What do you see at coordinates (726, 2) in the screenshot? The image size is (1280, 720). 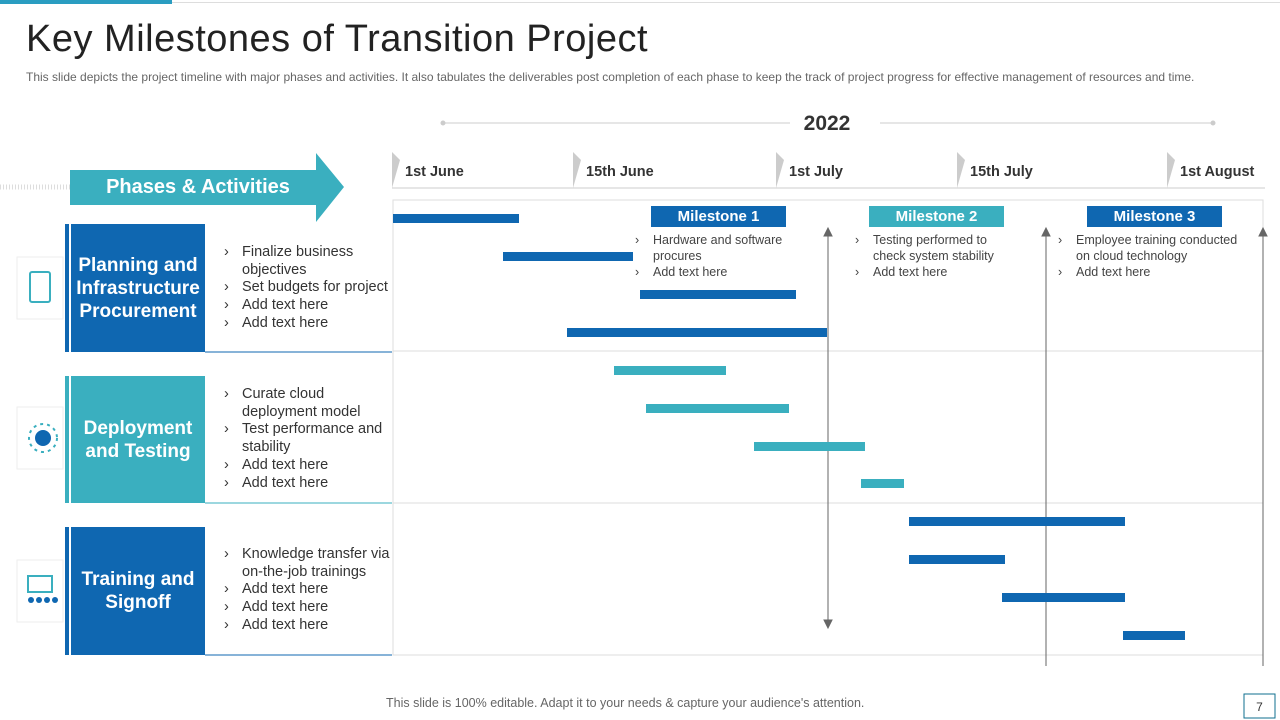 I see `top-line` at bounding box center [726, 2].